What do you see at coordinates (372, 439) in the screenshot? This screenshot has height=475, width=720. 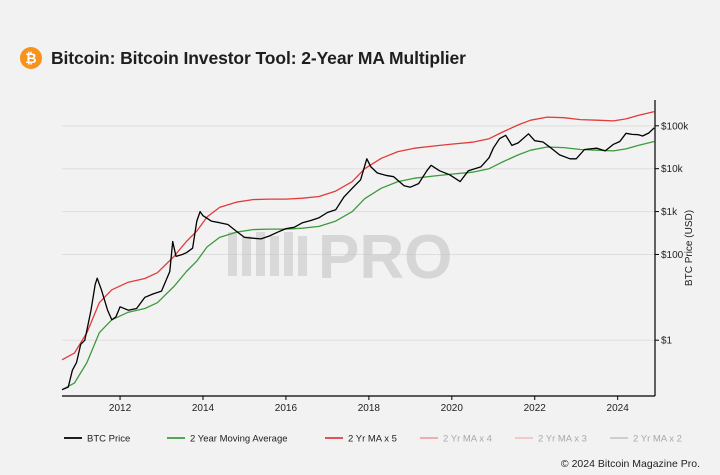 I see `legend-label: 2 Yr MA x 5` at bounding box center [372, 439].